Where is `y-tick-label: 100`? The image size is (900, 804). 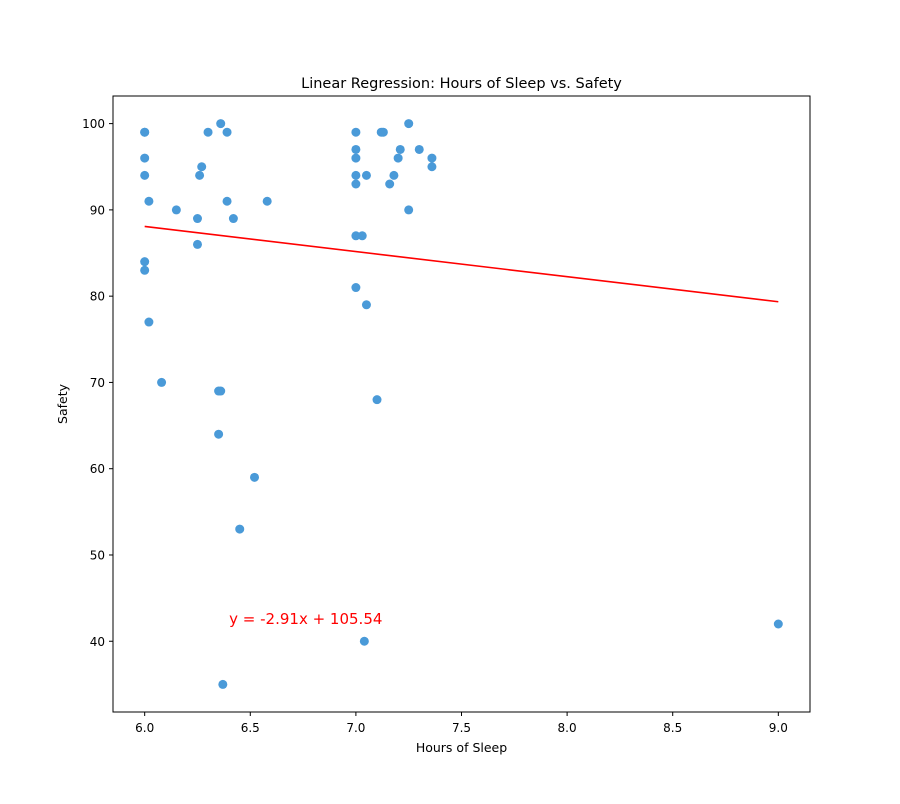
y-tick-label: 100 is located at coordinates (93, 124).